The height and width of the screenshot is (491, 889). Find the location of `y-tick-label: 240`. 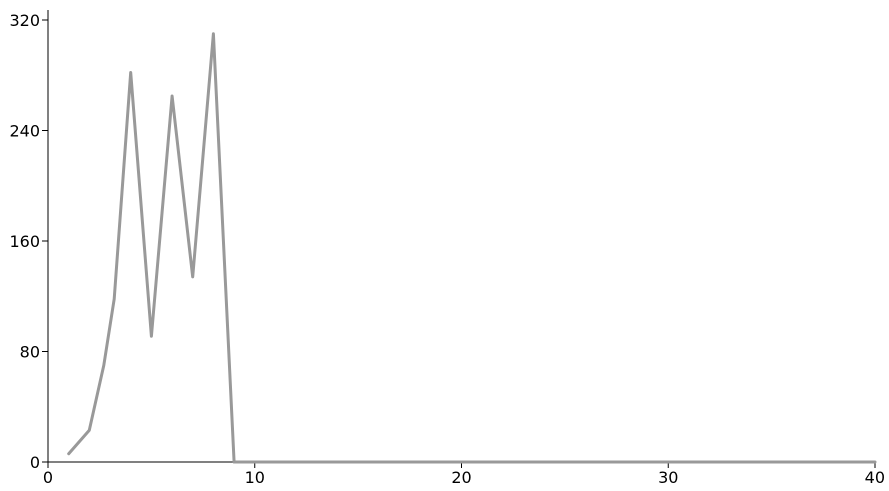

y-tick-label: 240 is located at coordinates (24, 131).